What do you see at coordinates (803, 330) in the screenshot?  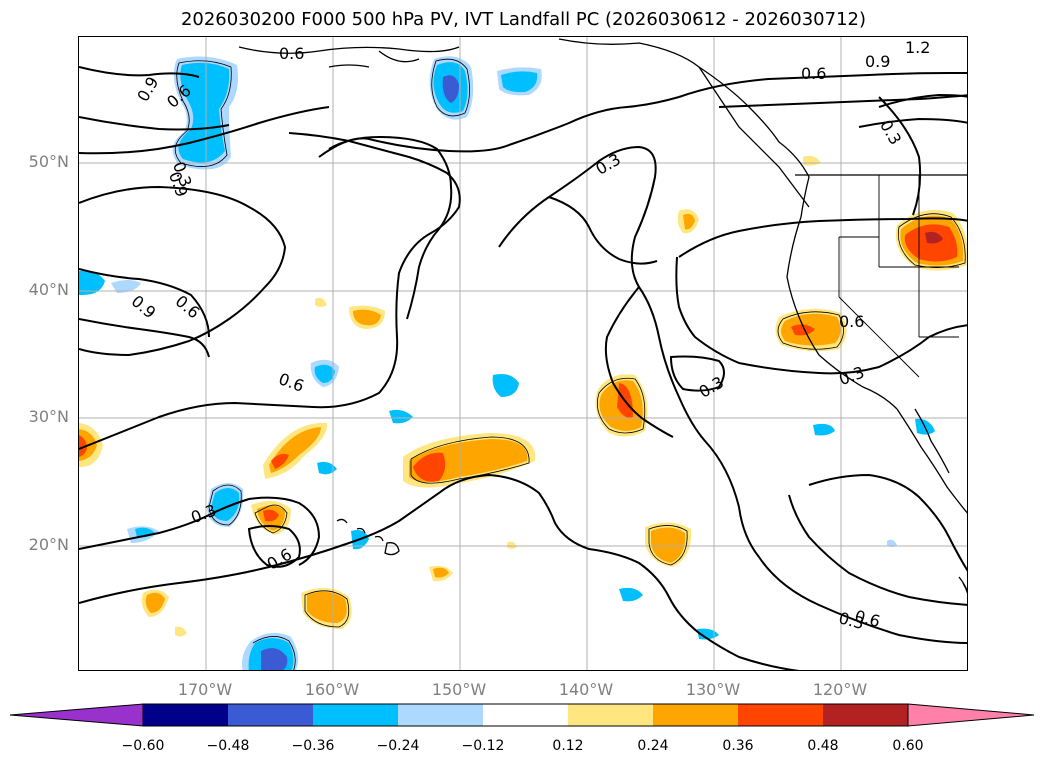 I see `anomaly-warm-9c` at bounding box center [803, 330].